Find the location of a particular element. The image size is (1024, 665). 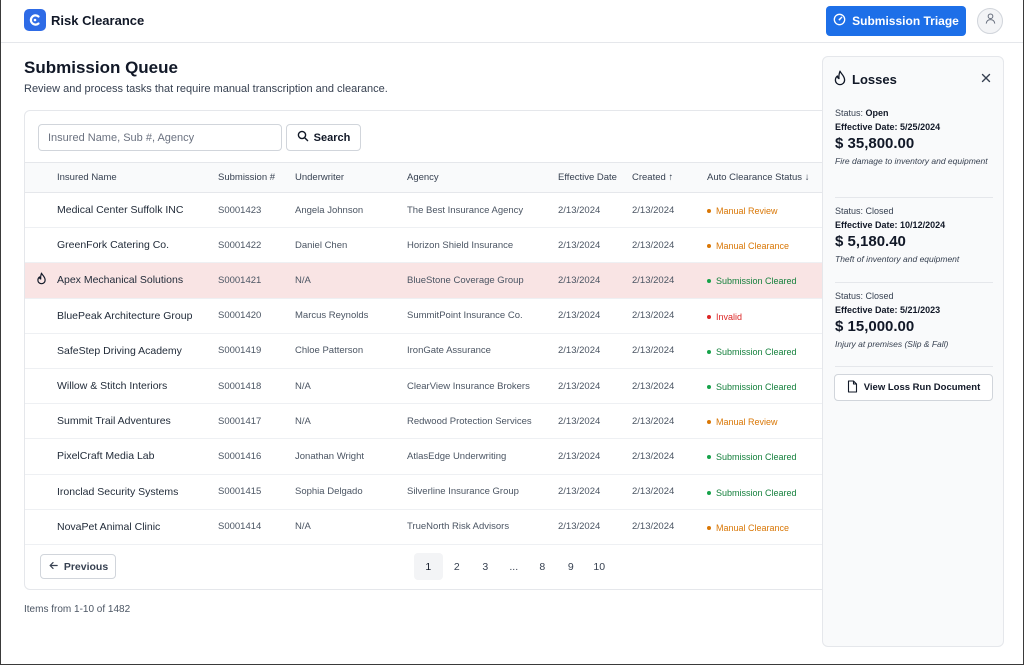

underwriter-cell: N/A is located at coordinates (351, 386).